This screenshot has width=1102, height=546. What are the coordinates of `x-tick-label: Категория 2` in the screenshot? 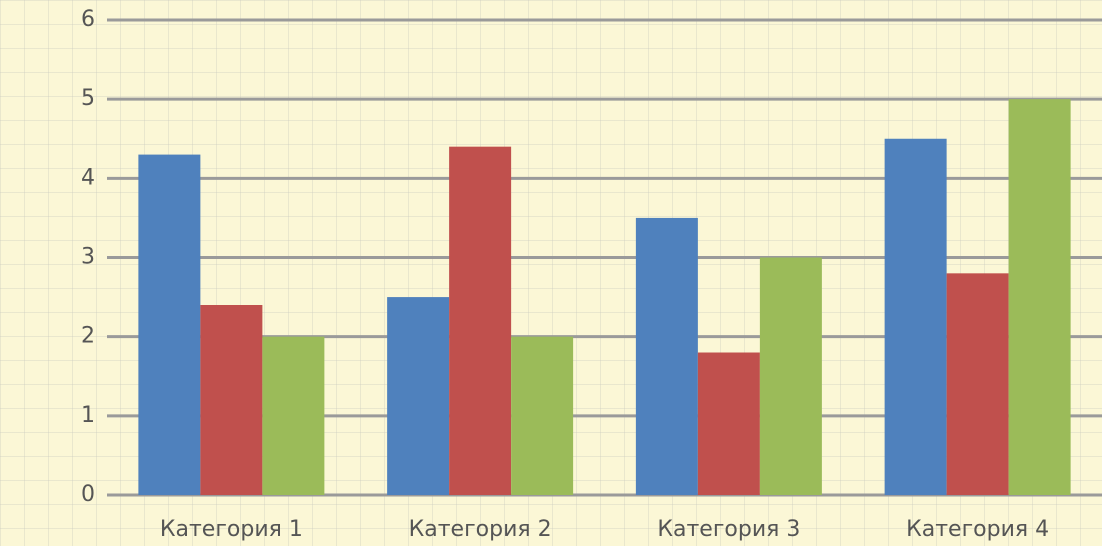 It's located at (480, 529).